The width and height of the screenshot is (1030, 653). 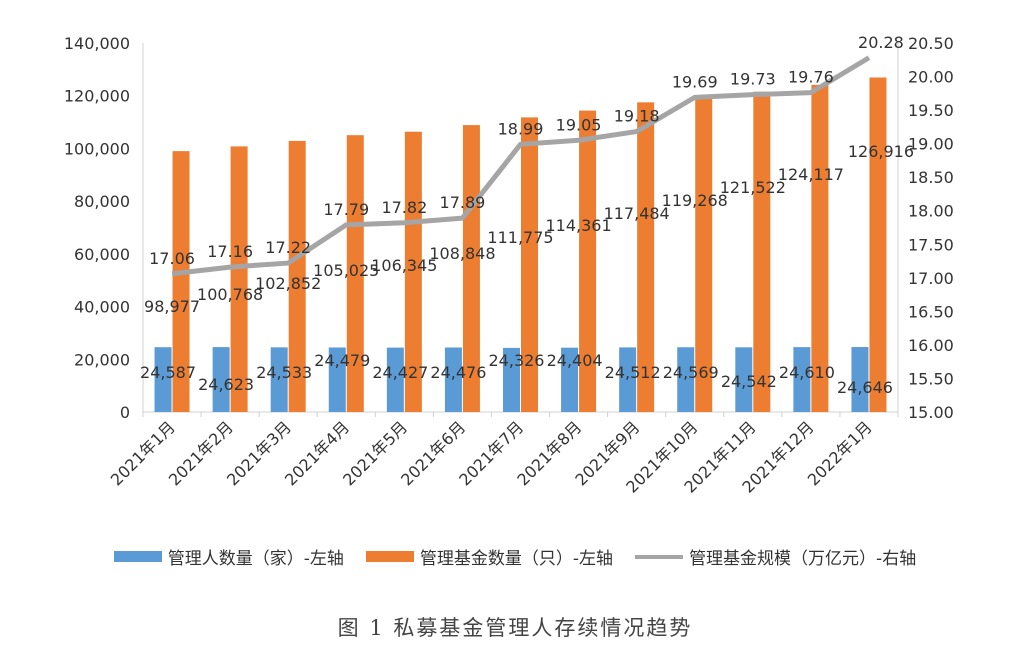 What do you see at coordinates (102, 307) in the screenshot?
I see `left-tick-label: 40,000` at bounding box center [102, 307].